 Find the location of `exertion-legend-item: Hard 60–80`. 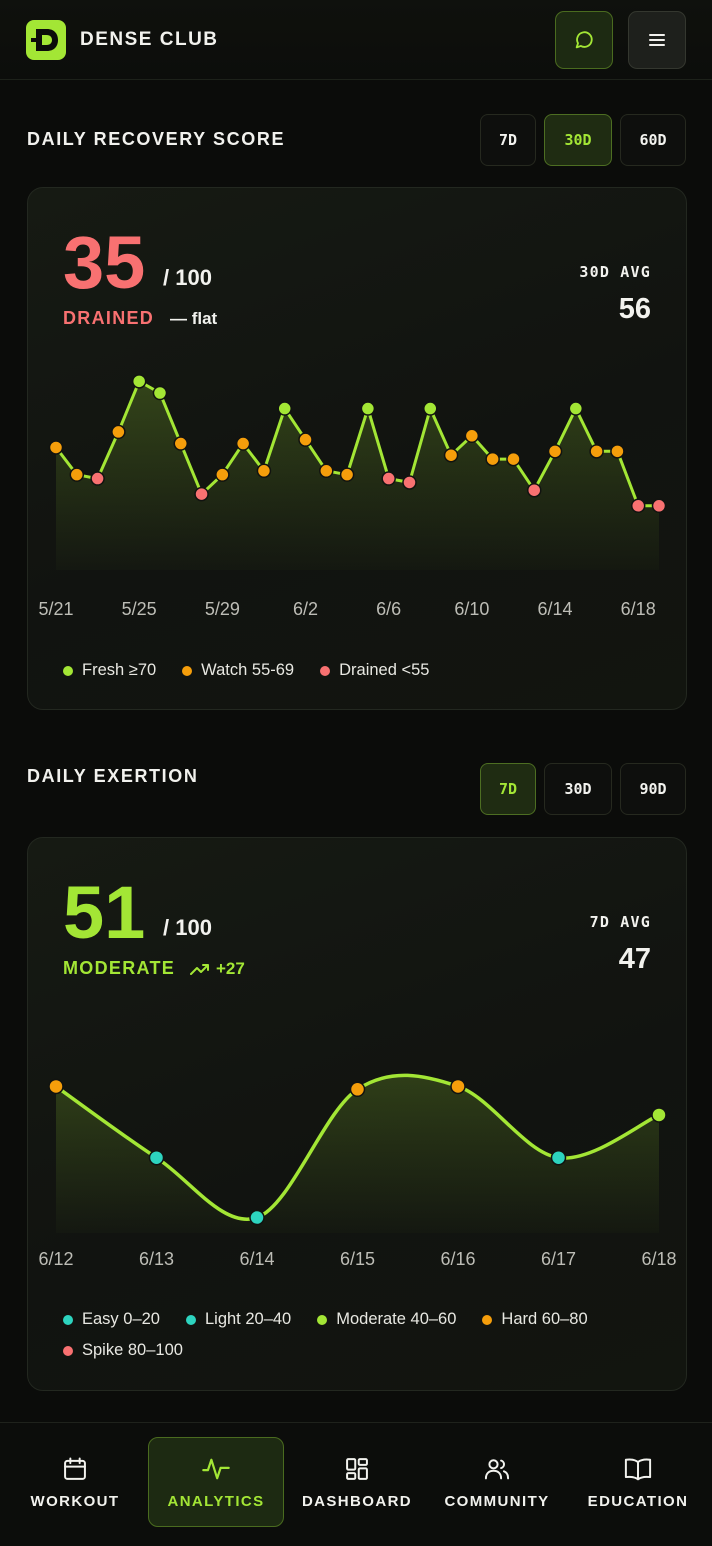

exertion-legend-item: Hard 60–80 is located at coordinates (535, 1319).